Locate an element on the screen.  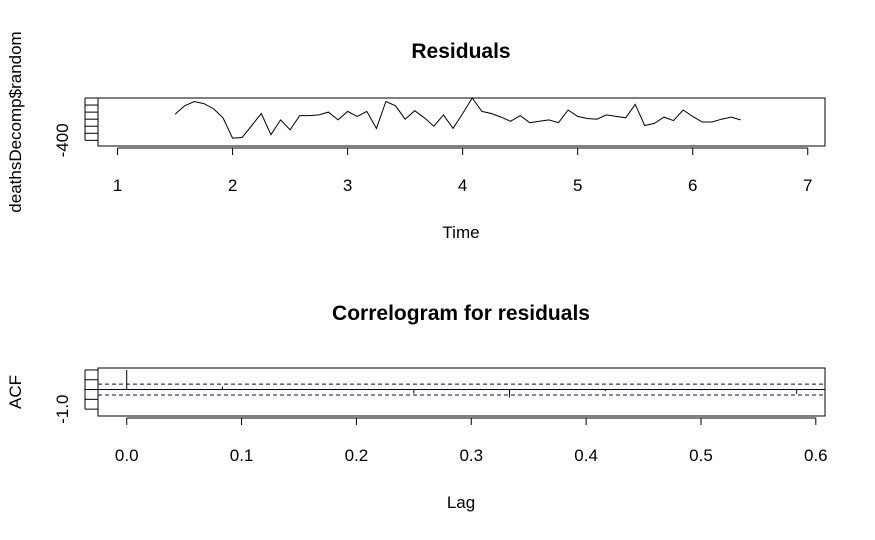
residuals-x-tick-label: 7 is located at coordinates (807, 185).